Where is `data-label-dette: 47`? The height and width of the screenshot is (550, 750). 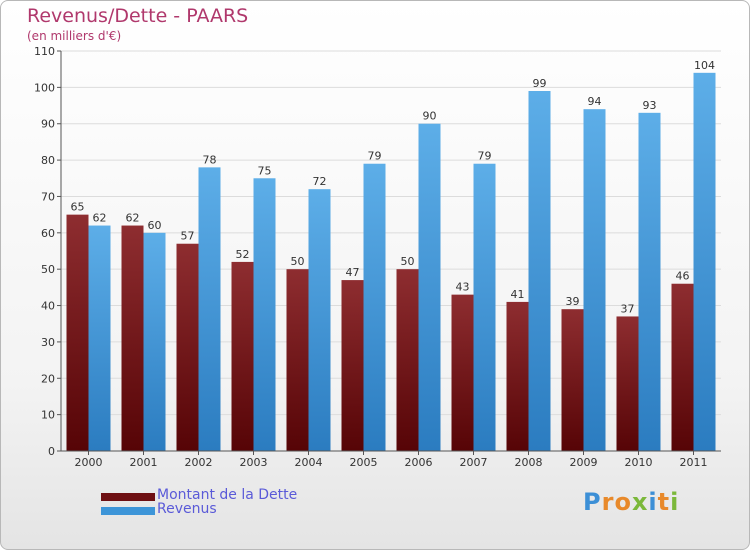
data-label-dette: 47 is located at coordinates (353, 272).